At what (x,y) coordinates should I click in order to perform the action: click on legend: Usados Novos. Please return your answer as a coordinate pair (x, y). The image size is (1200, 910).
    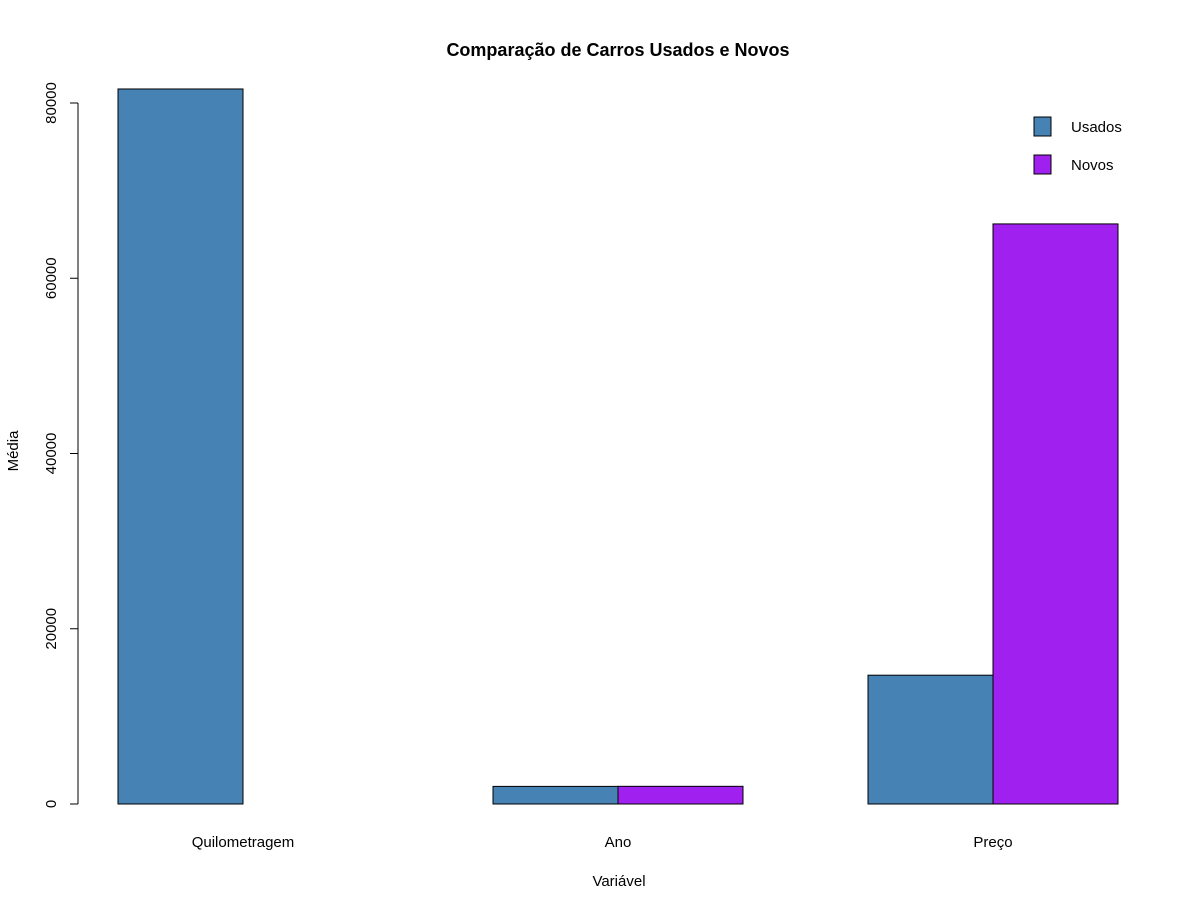
    Looking at the image, I should click on (1077, 145).